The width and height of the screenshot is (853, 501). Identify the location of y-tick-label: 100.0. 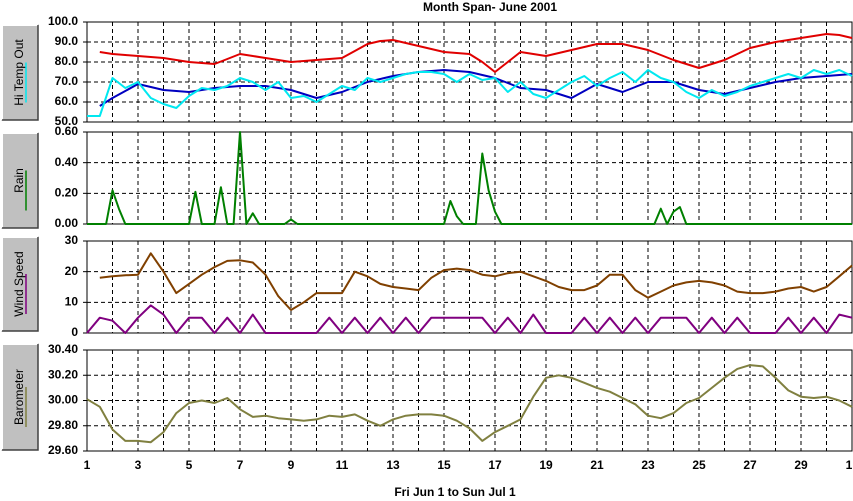
(63, 21).